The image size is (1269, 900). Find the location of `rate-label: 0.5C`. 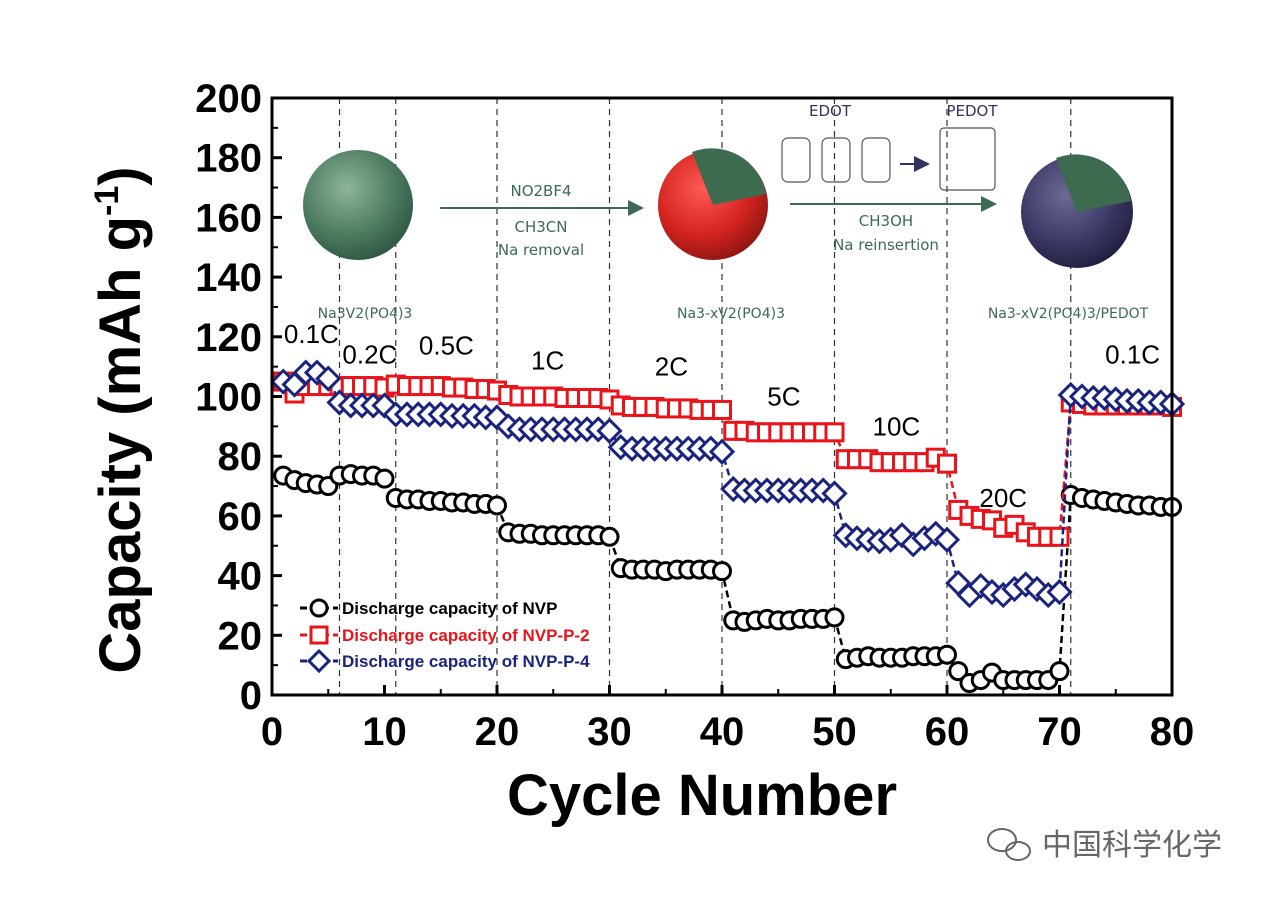

rate-label: 0.5C is located at coordinates (446, 346).